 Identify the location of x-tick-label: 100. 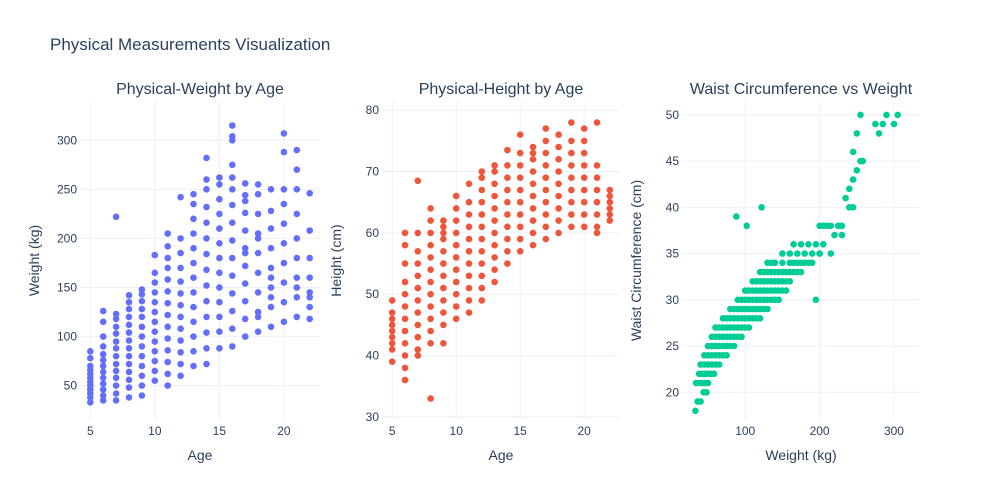
(745, 431).